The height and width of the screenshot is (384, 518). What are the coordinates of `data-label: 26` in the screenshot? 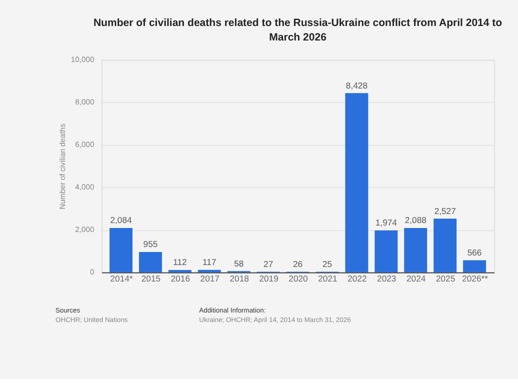 It's located at (297, 263).